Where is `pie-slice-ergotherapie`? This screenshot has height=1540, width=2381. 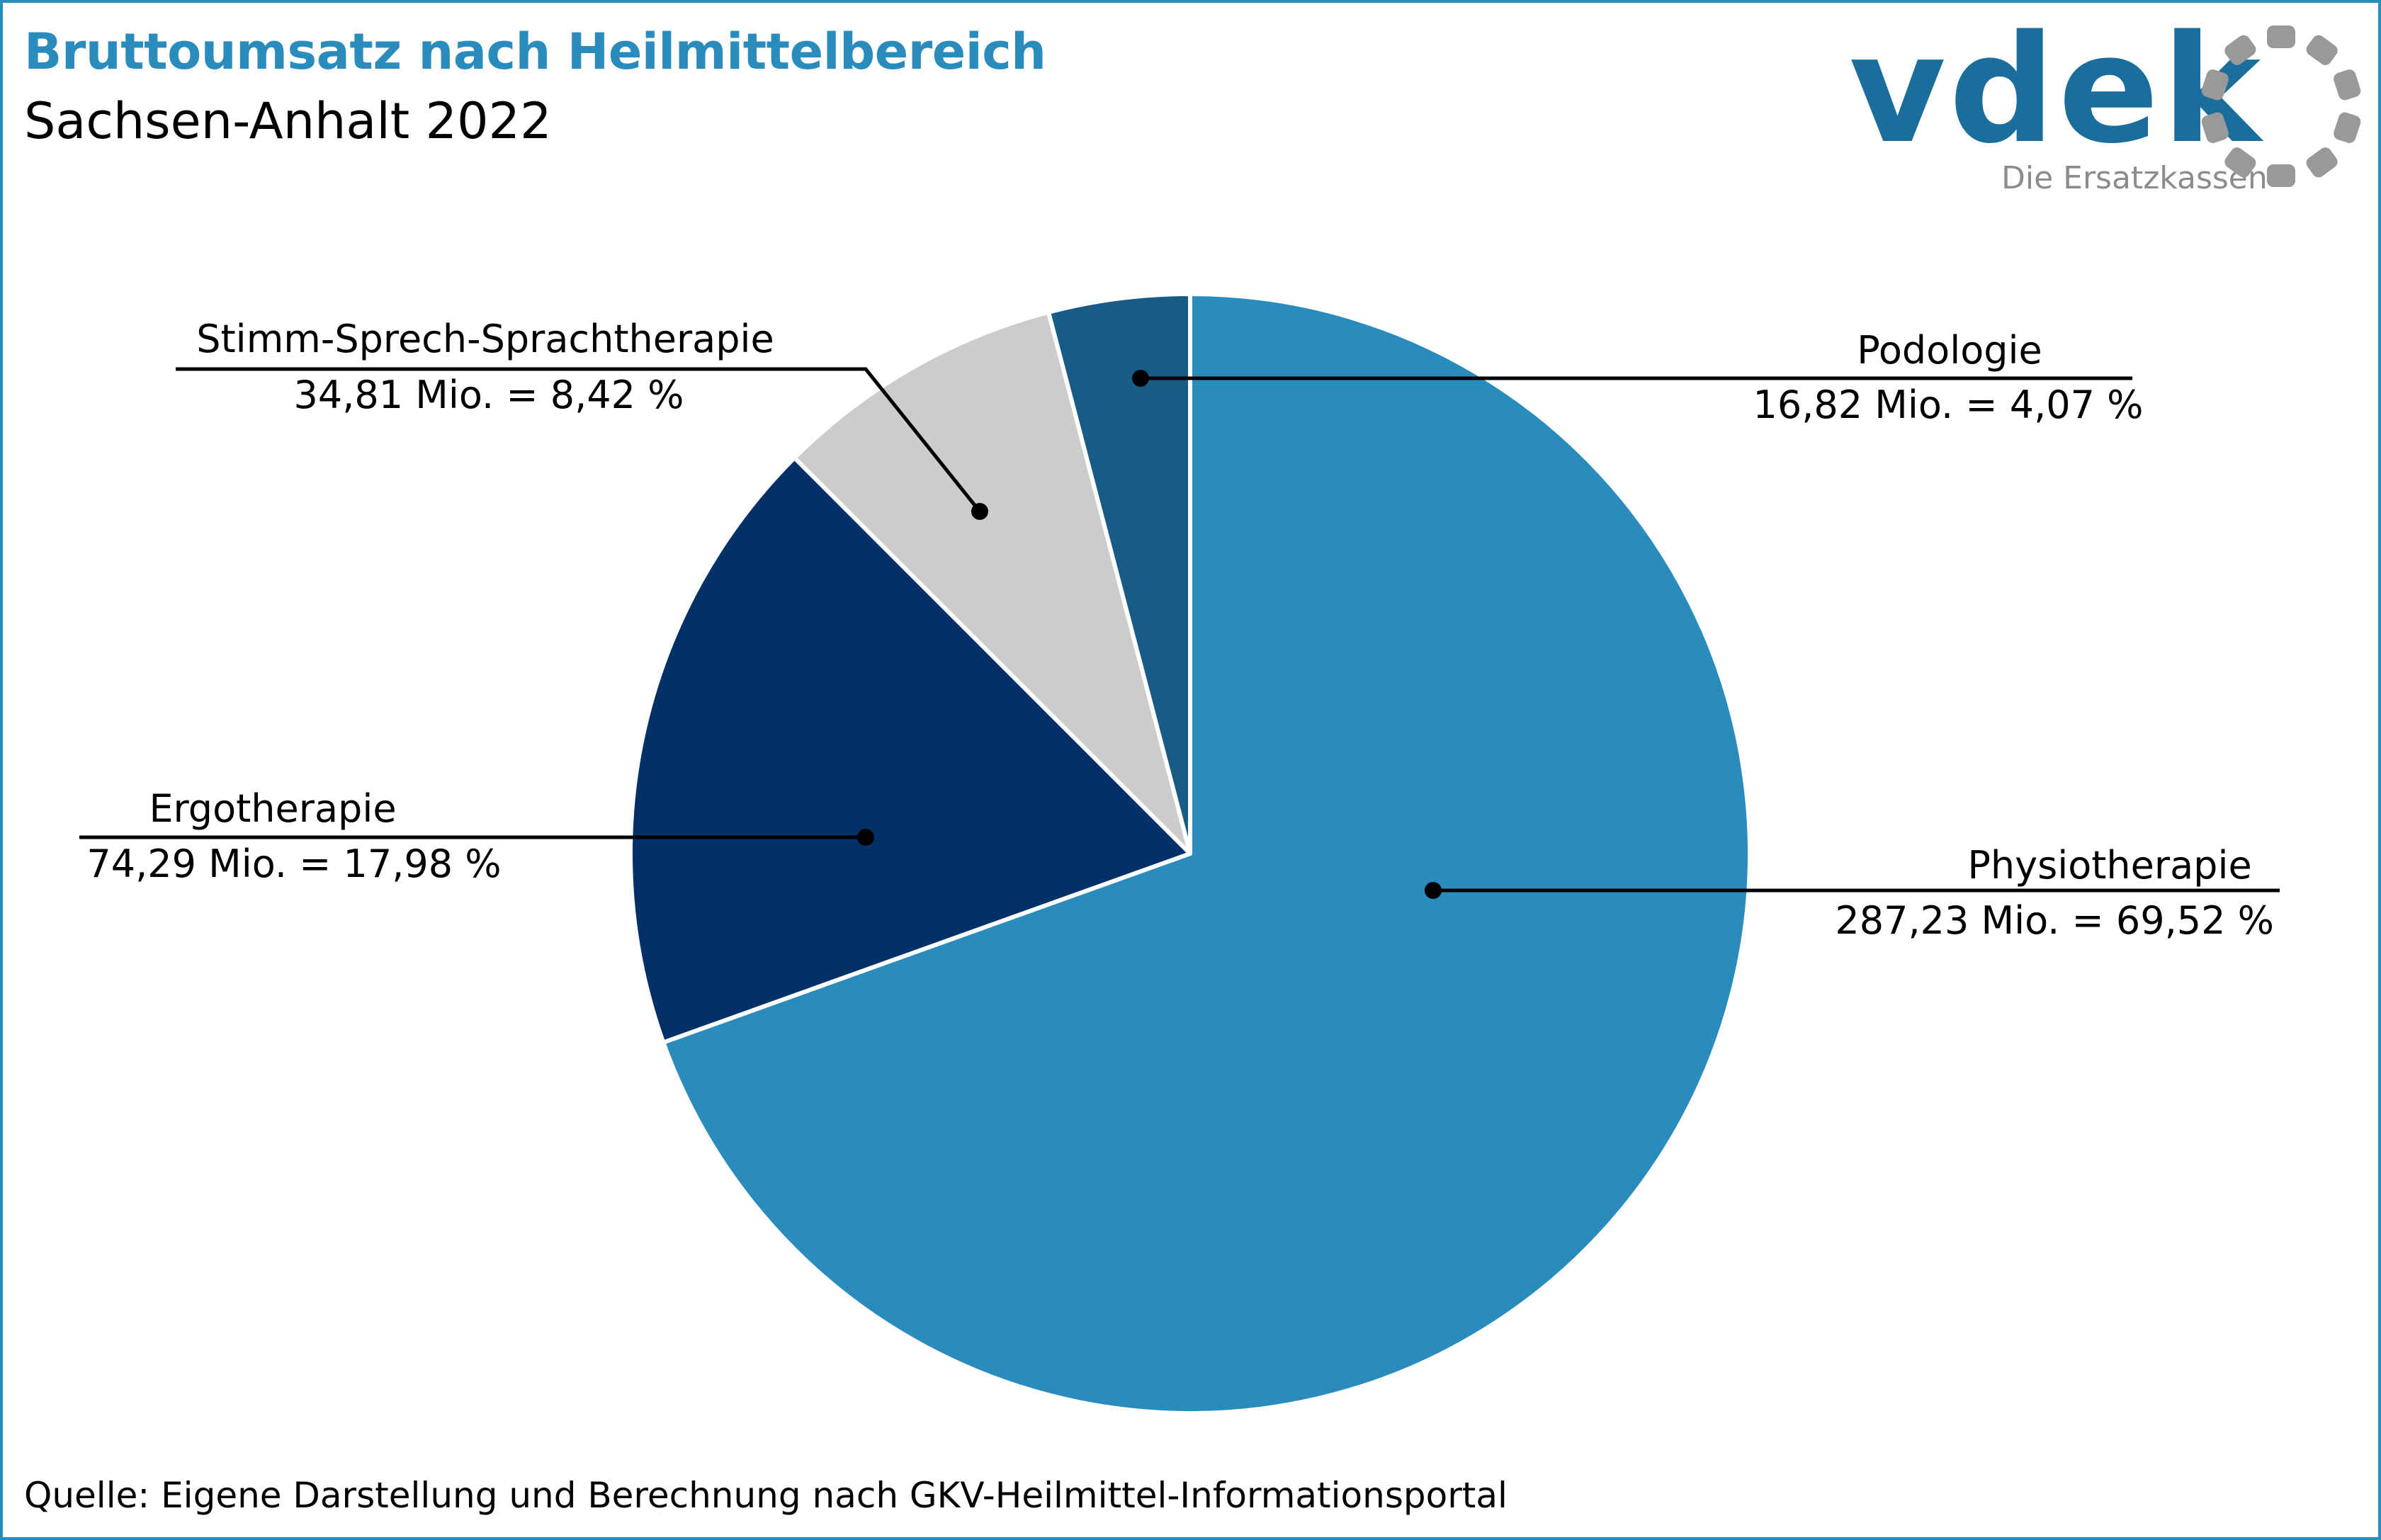 pie-slice-ergotherapie is located at coordinates (910, 750).